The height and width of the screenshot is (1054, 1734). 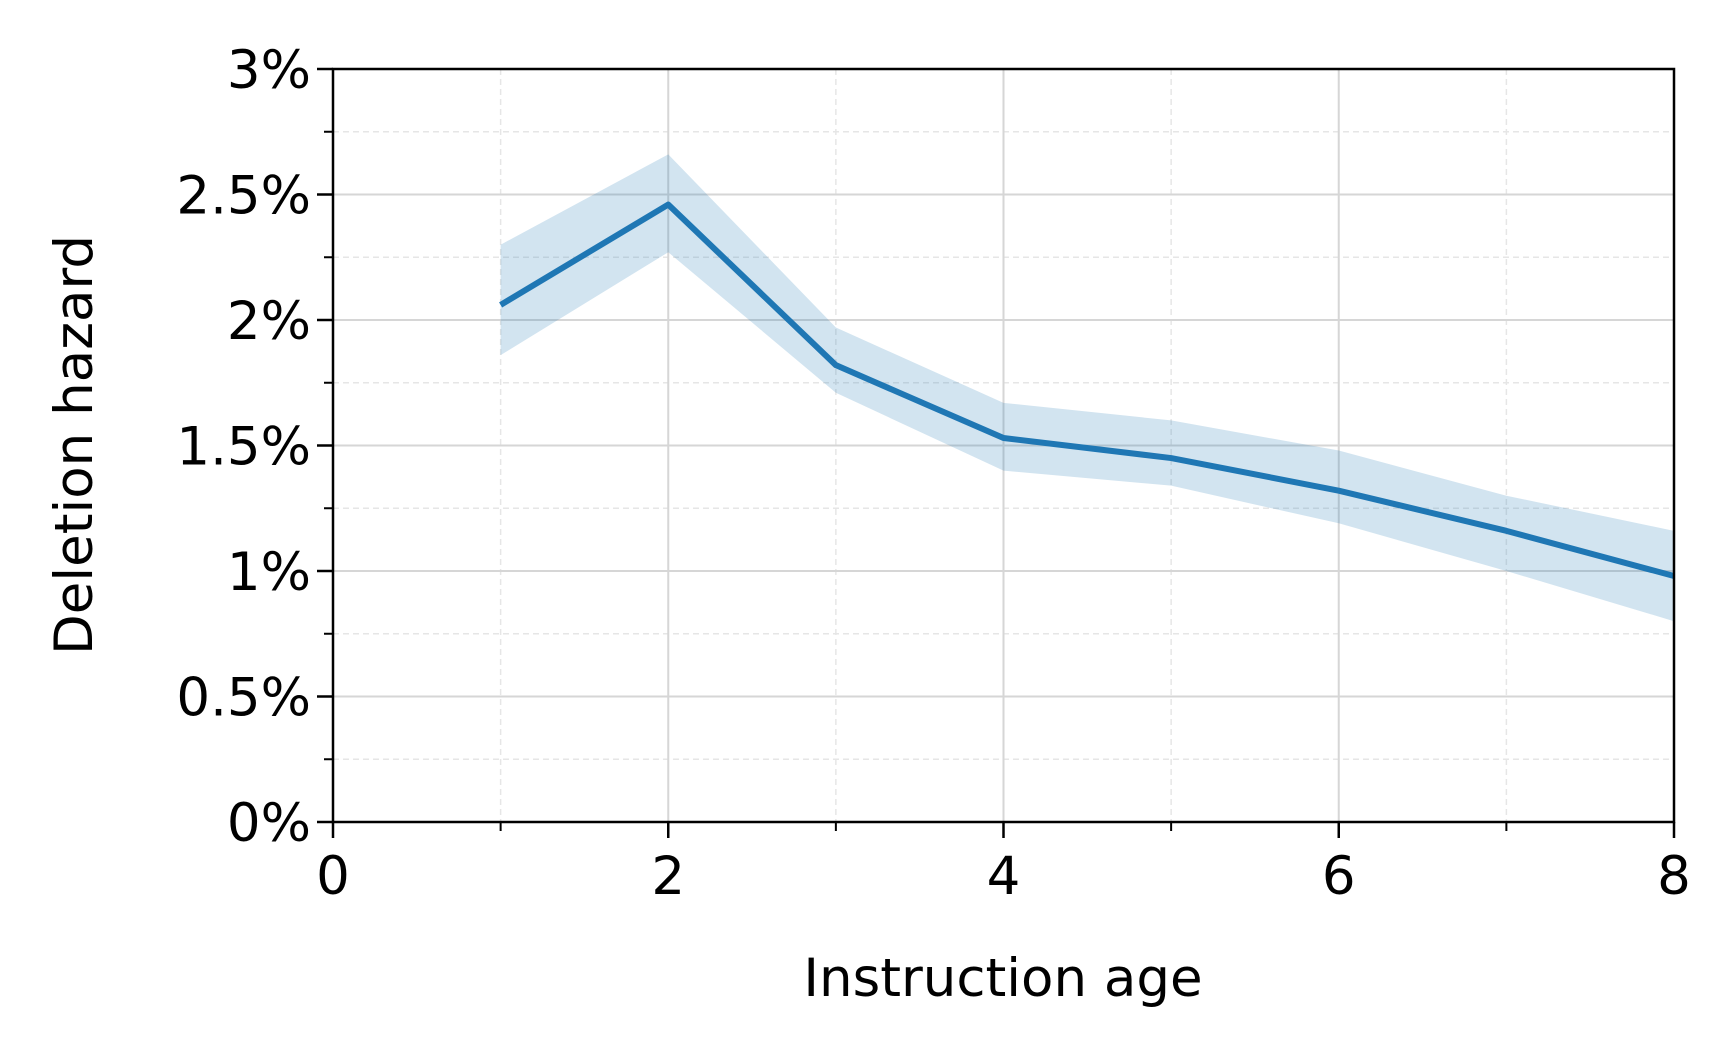 I want to click on y-tick-label: 1.5%, so click(x=243, y=447).